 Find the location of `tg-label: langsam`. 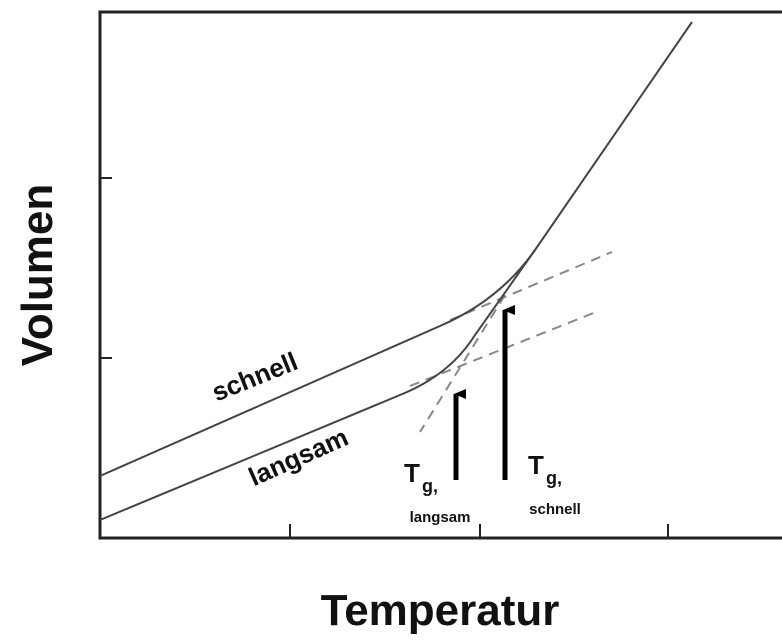

tg-label: langsam is located at coordinates (440, 517).